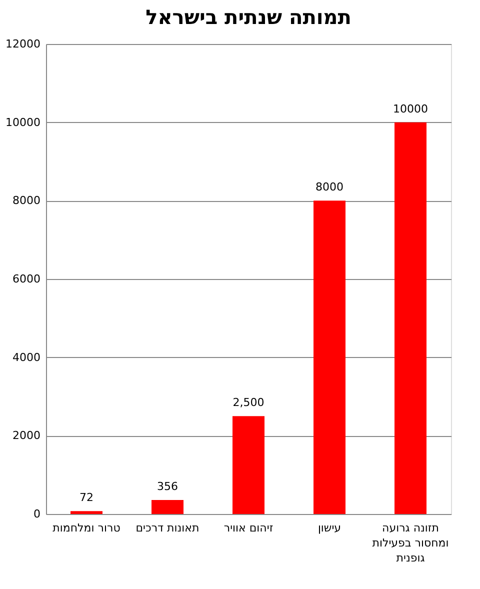  I want to click on x-tick-label: תאונות דרכים, so click(168, 528).